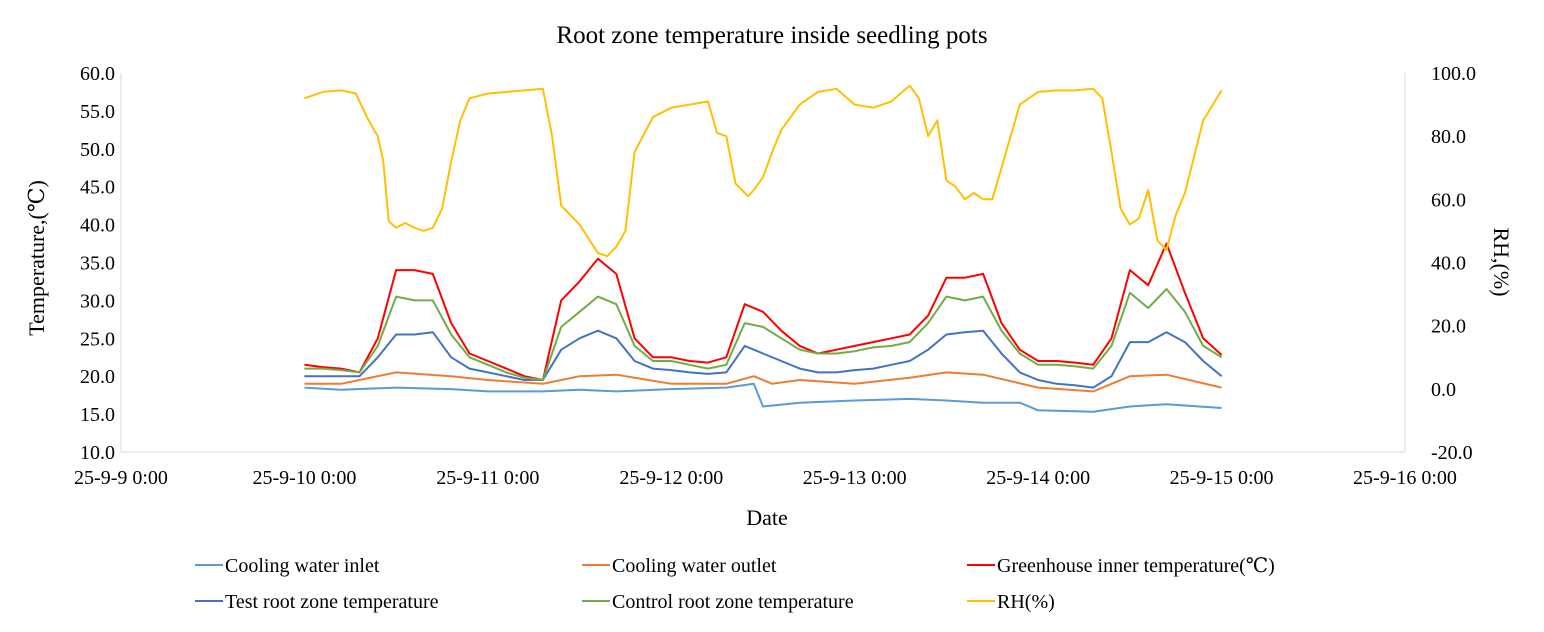 The image size is (1544, 632). Describe the element at coordinates (1453, 74) in the screenshot. I see `y2-tick-label: 100.0` at that location.